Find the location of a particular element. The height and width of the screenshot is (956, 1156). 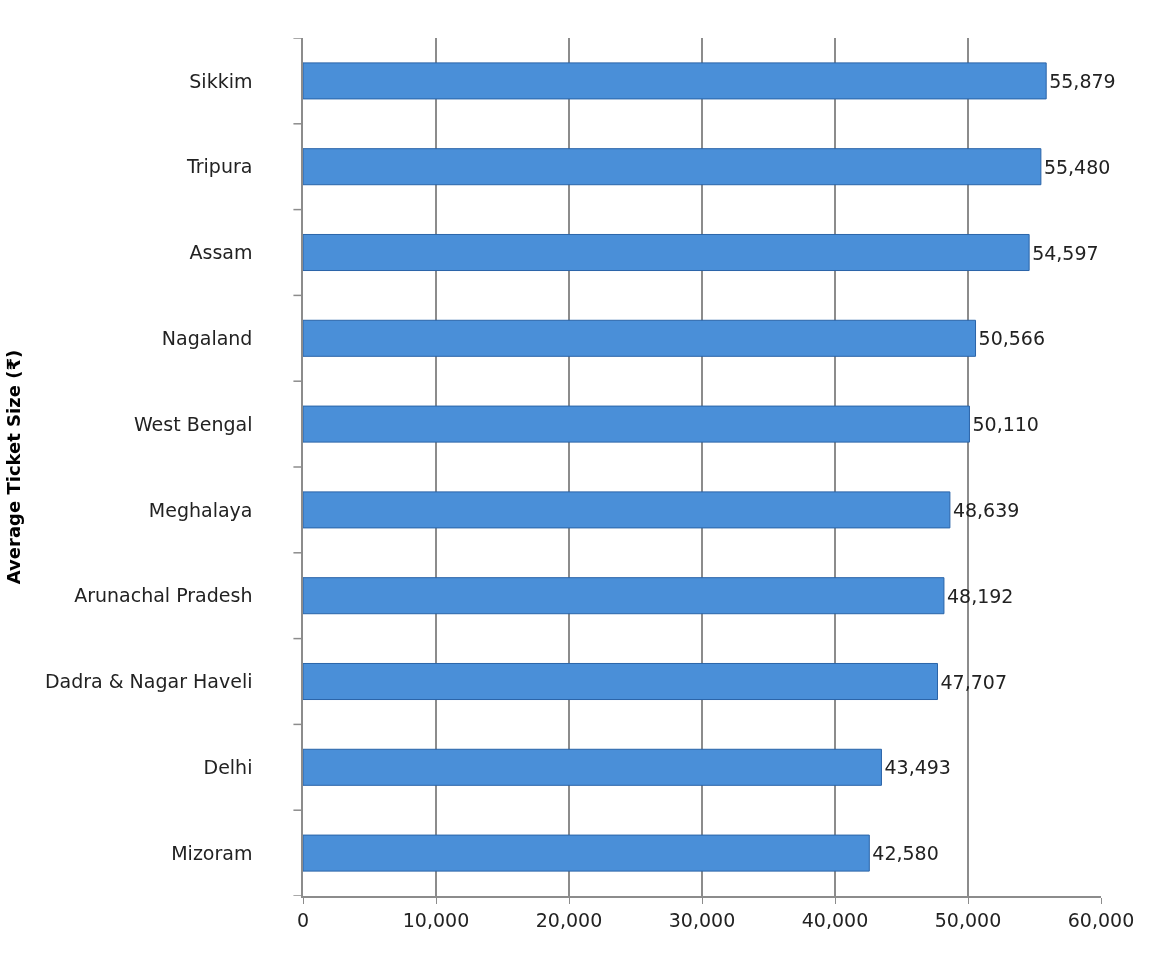

y-tick-label: Delhi is located at coordinates (228, 766).